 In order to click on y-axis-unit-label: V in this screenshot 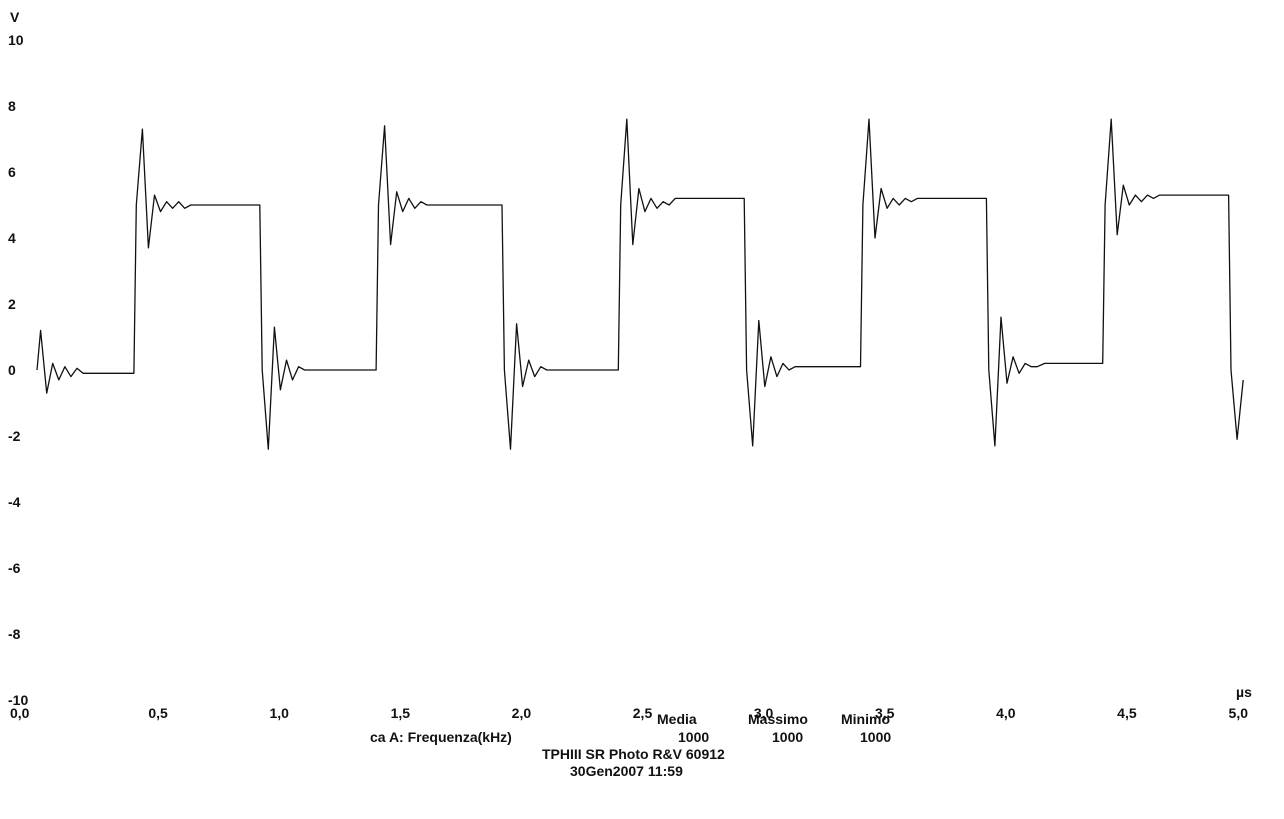, I will do `click(15, 17)`.